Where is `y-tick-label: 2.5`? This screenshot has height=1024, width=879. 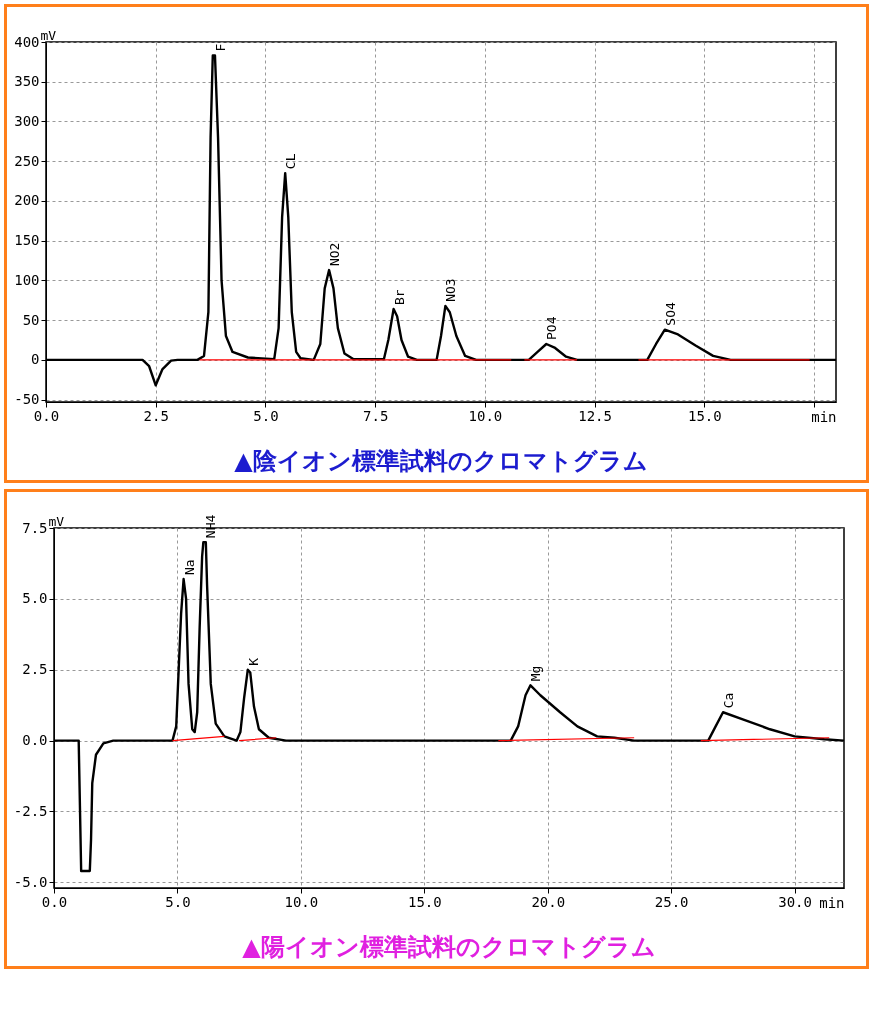
y-tick-label: 2.5 is located at coordinates (35, 669).